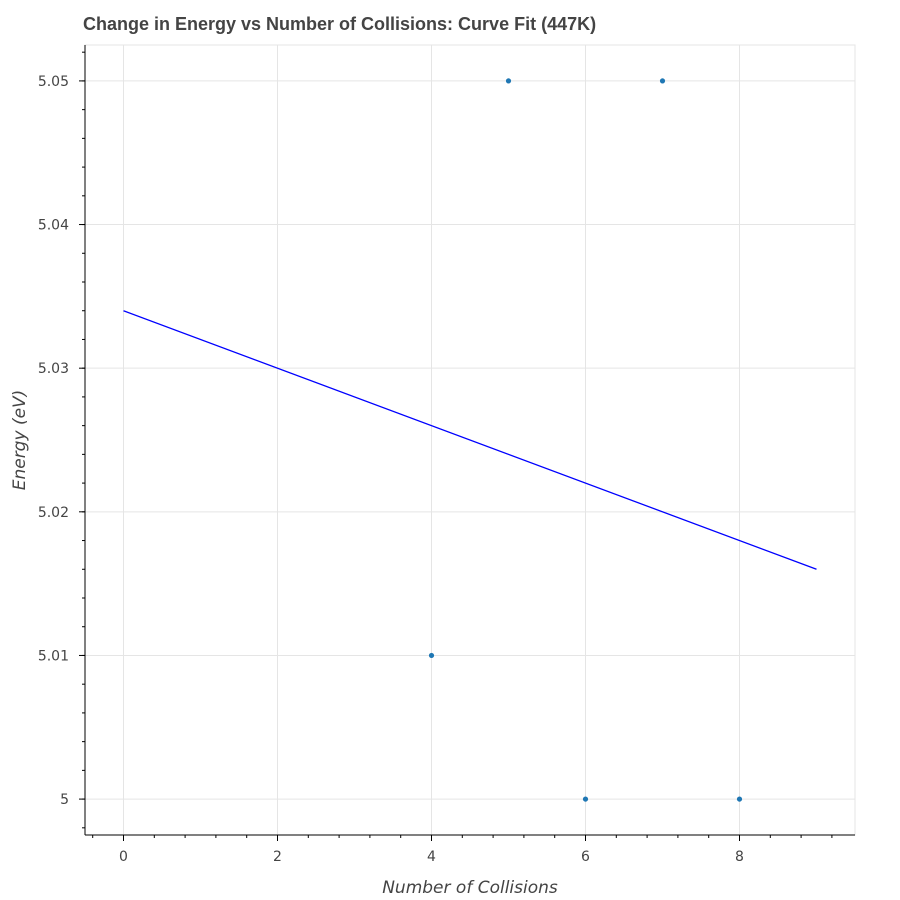 The image size is (900, 900). I want to click on x-axis-label: Number of Collisions, so click(470, 888).